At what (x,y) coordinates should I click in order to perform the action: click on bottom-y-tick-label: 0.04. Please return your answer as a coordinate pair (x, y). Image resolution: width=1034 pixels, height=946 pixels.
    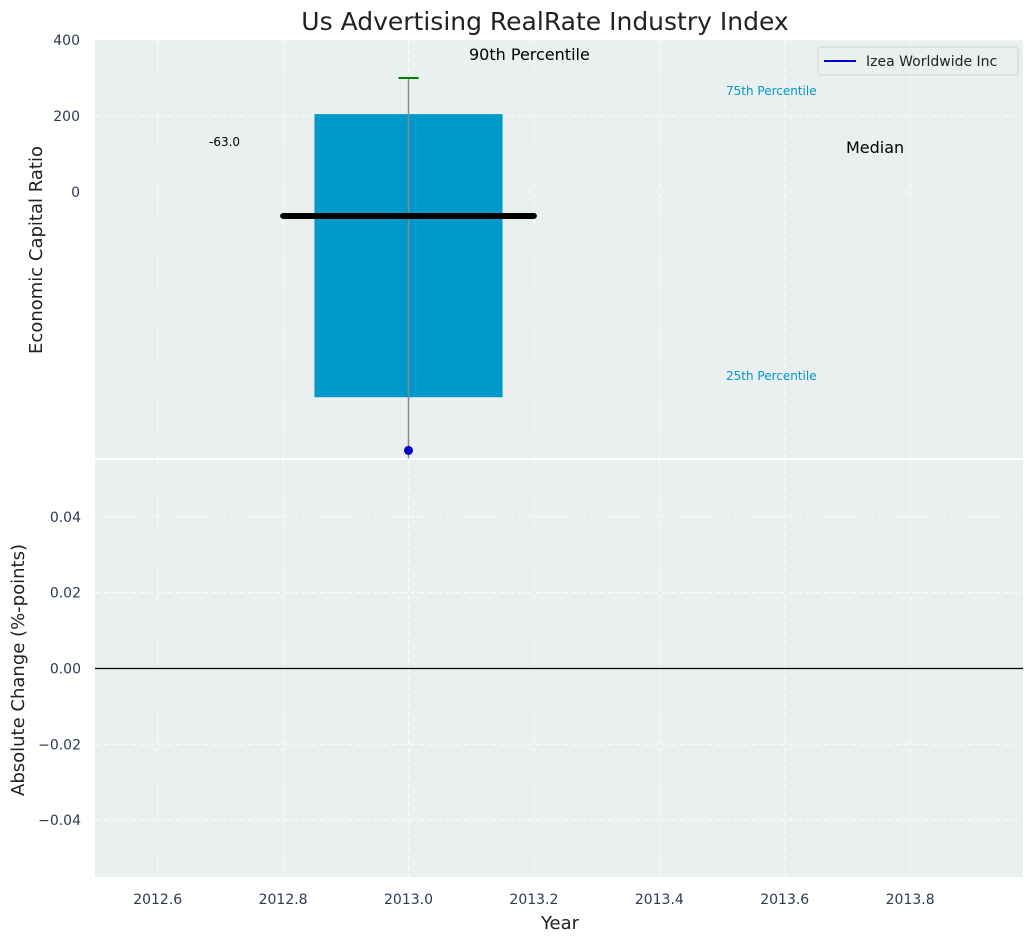
    Looking at the image, I should click on (65, 518).